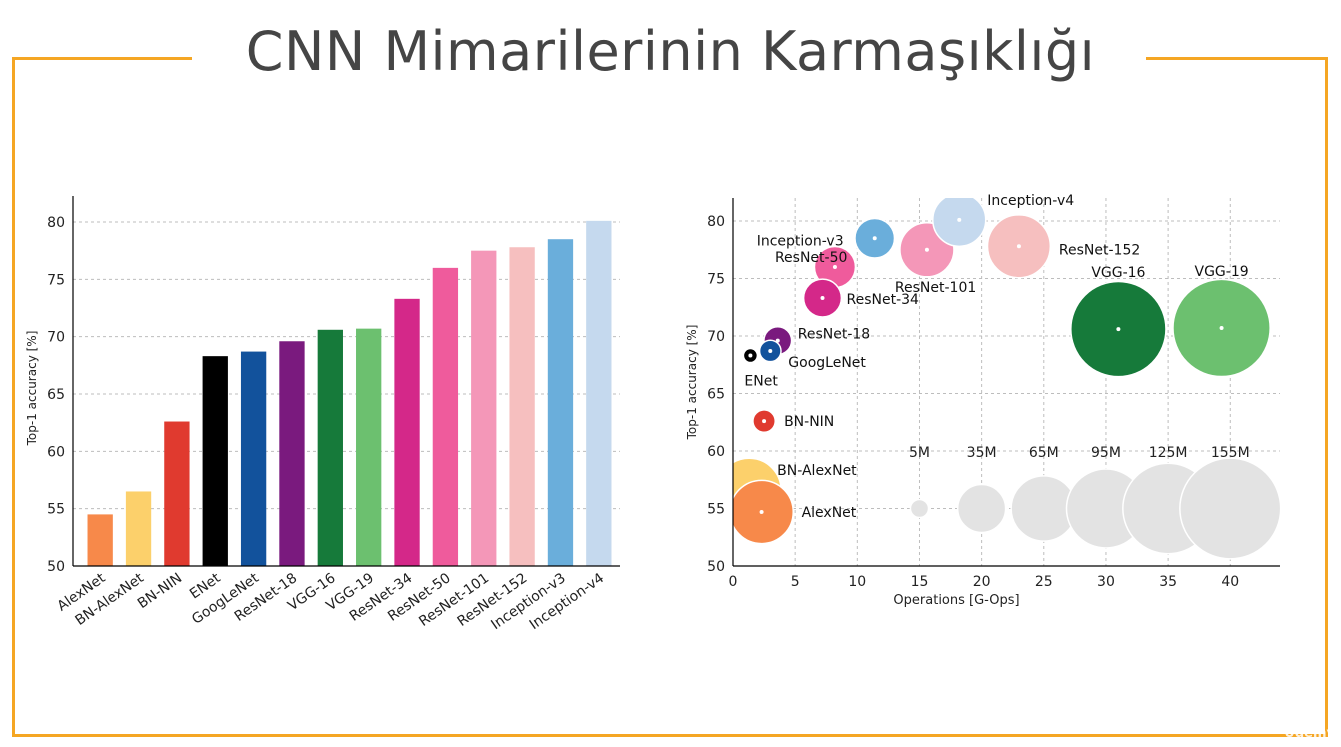  Describe the element at coordinates (215, 461) in the screenshot. I see `bar-enet` at that location.